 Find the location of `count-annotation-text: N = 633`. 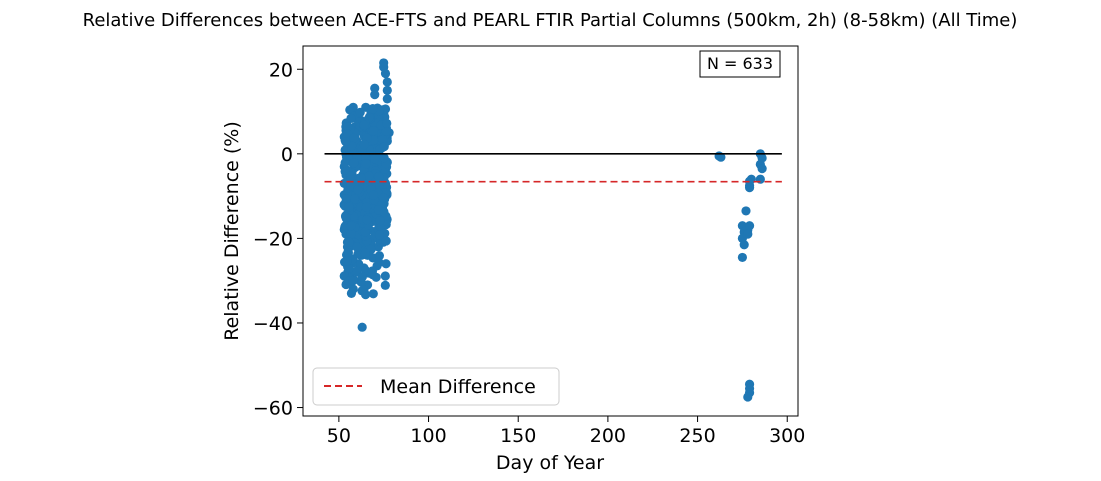

count-annotation-text: N = 633 is located at coordinates (740, 63).